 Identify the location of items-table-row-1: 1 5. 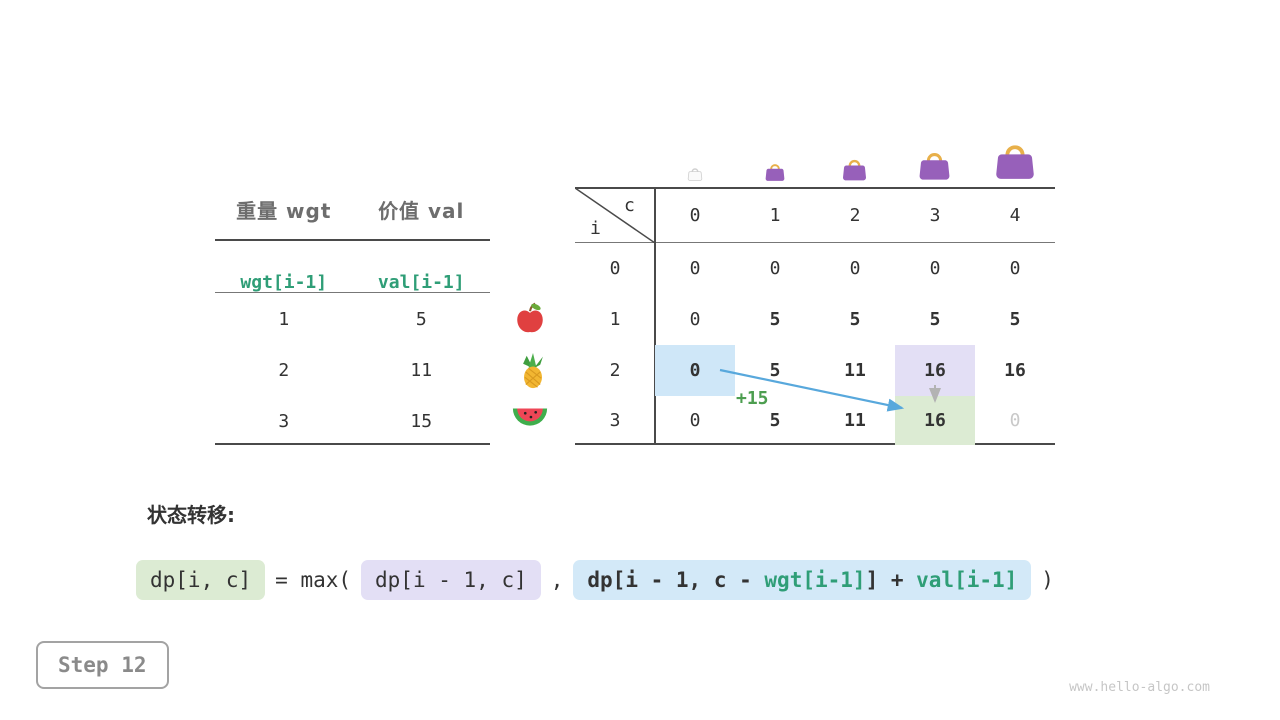
(352, 320).